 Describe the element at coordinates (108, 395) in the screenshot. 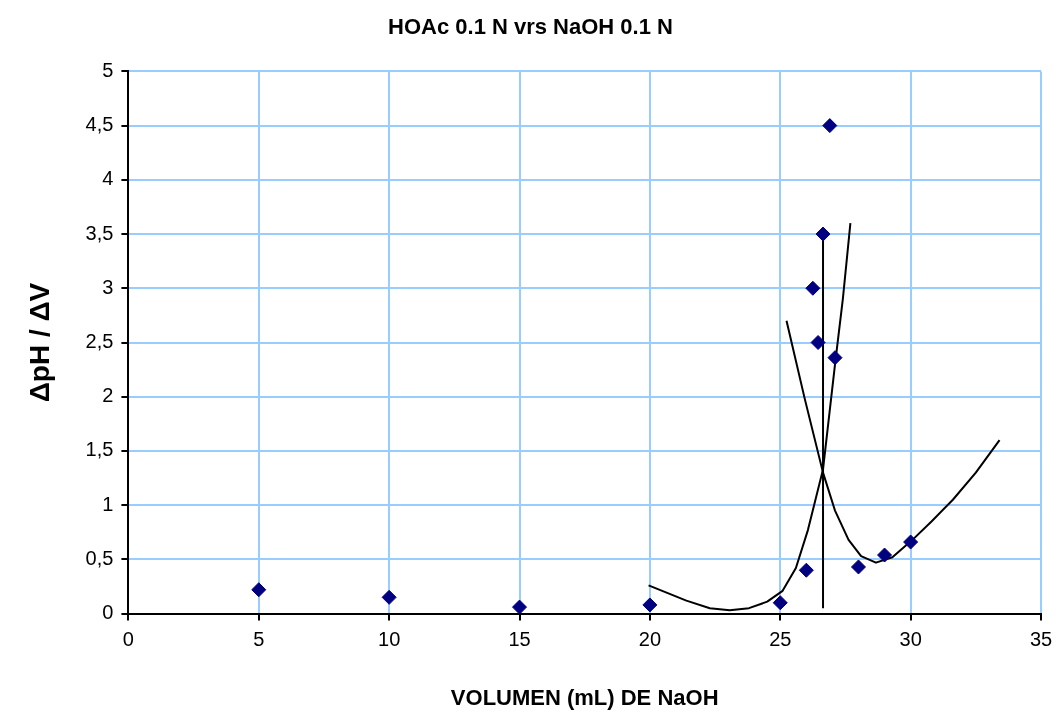

I see `y-tick-label: 2` at that location.